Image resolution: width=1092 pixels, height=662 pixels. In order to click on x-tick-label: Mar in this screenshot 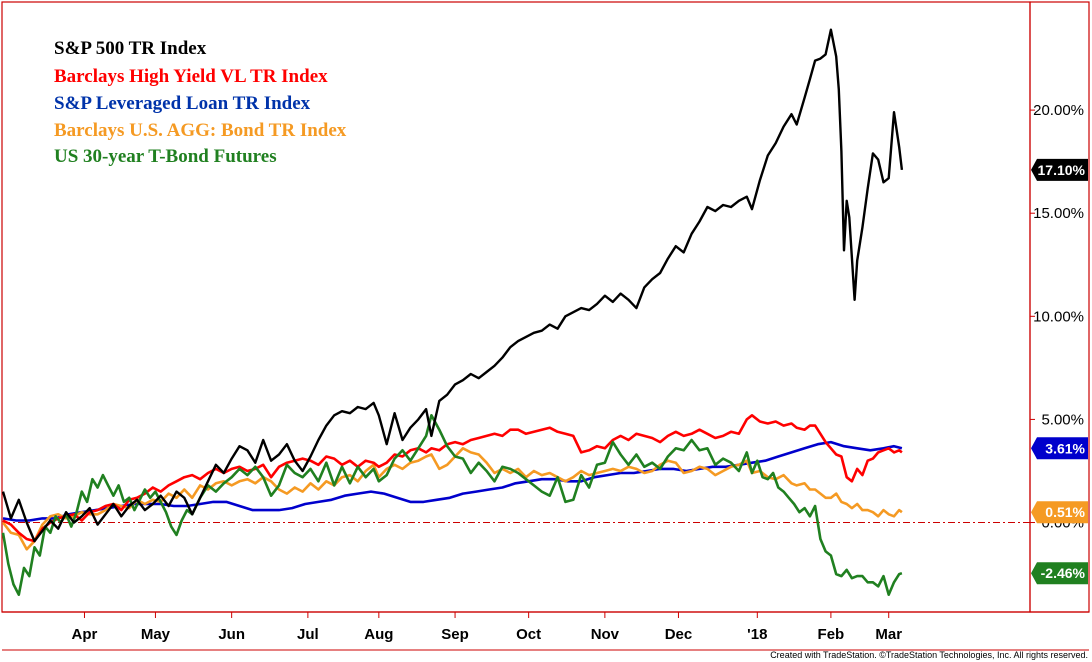, I will do `click(888, 634)`.